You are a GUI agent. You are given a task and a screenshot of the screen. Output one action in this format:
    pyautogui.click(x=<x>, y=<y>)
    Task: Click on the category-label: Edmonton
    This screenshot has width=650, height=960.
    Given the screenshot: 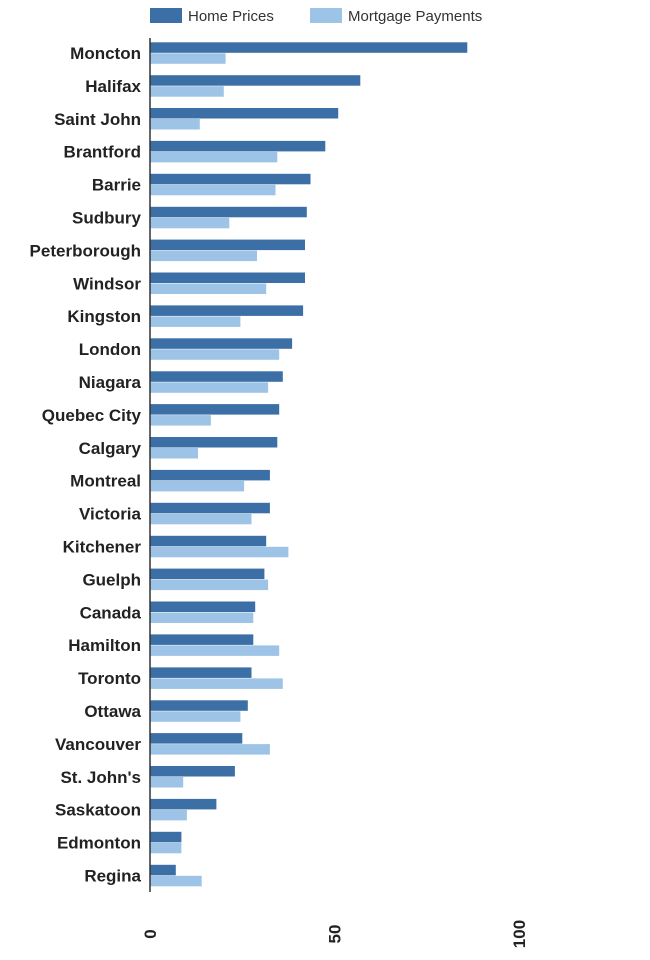 What is the action you would take?
    pyautogui.click(x=99, y=843)
    